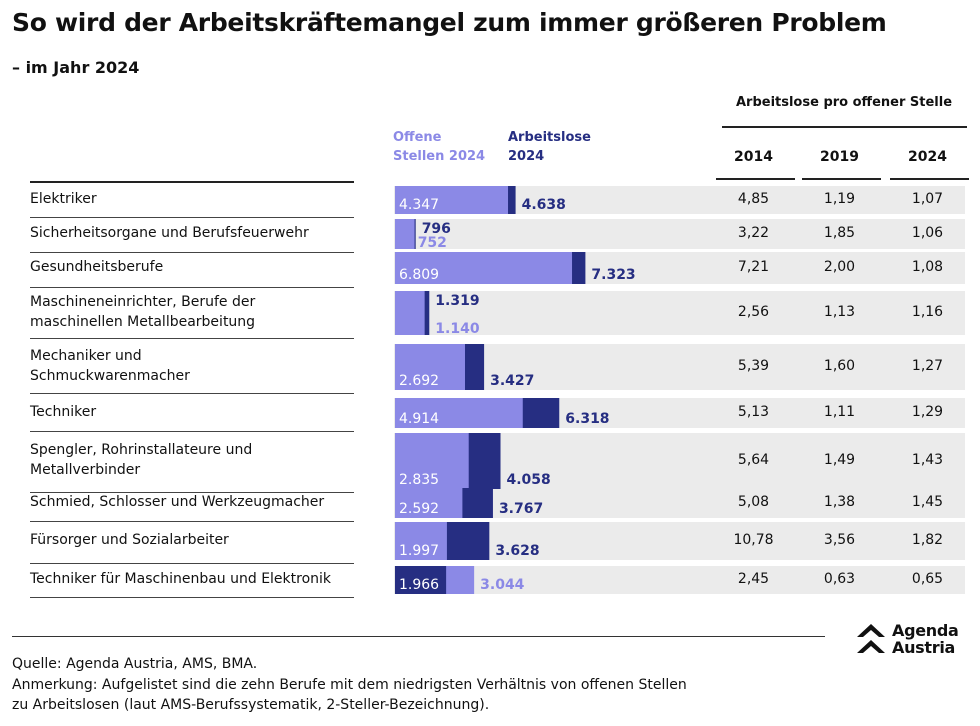 This screenshot has width=980, height=726. What do you see at coordinates (753, 412) in the screenshot?
I see `ratio-value-2014: 5,13` at bounding box center [753, 412].